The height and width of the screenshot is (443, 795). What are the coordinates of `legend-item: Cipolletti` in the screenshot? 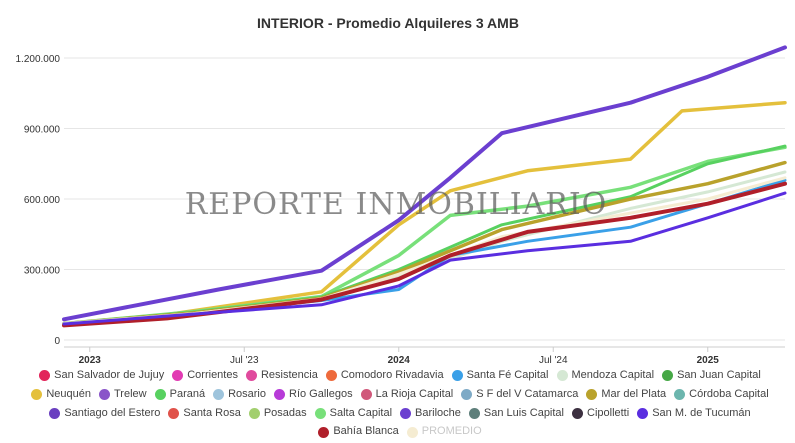 It's located at (600, 414).